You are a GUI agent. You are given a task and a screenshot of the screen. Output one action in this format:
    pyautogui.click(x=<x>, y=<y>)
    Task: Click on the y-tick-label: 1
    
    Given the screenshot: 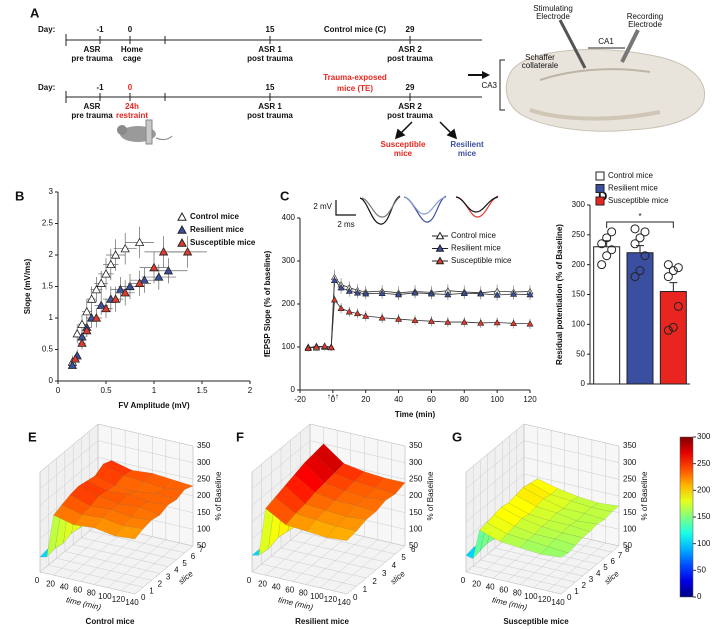 What is the action you would take?
    pyautogui.click(x=365, y=589)
    